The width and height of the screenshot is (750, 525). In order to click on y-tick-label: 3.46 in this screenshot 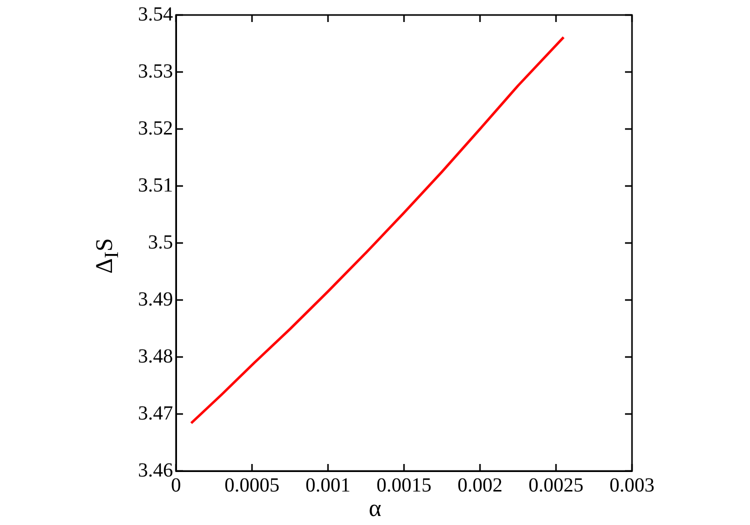, I will do `click(155, 470)`.